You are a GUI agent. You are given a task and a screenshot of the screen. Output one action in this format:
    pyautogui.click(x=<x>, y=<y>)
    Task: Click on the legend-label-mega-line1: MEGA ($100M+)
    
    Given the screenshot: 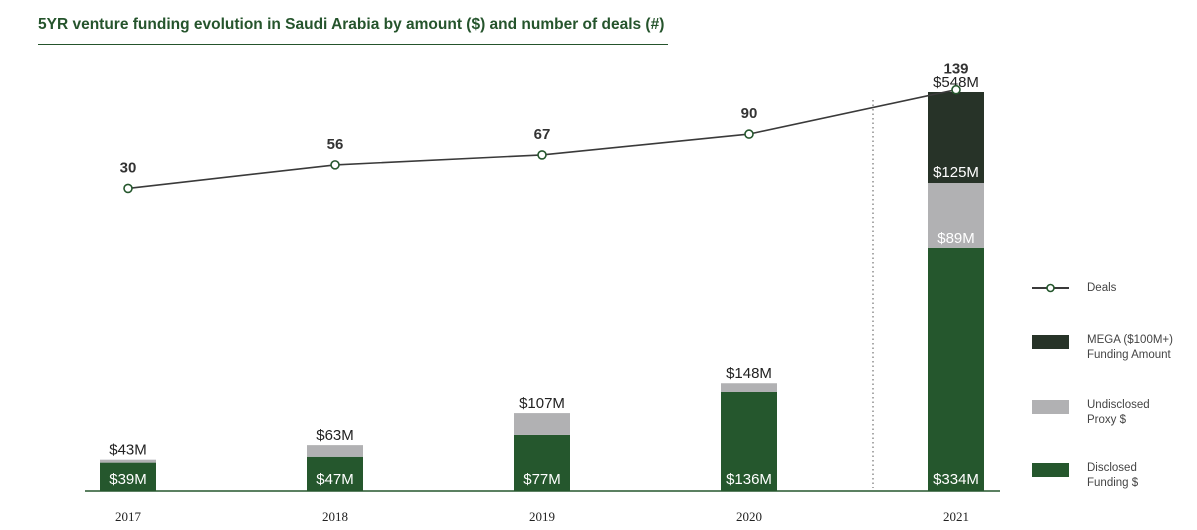 What is the action you would take?
    pyautogui.click(x=1130, y=340)
    